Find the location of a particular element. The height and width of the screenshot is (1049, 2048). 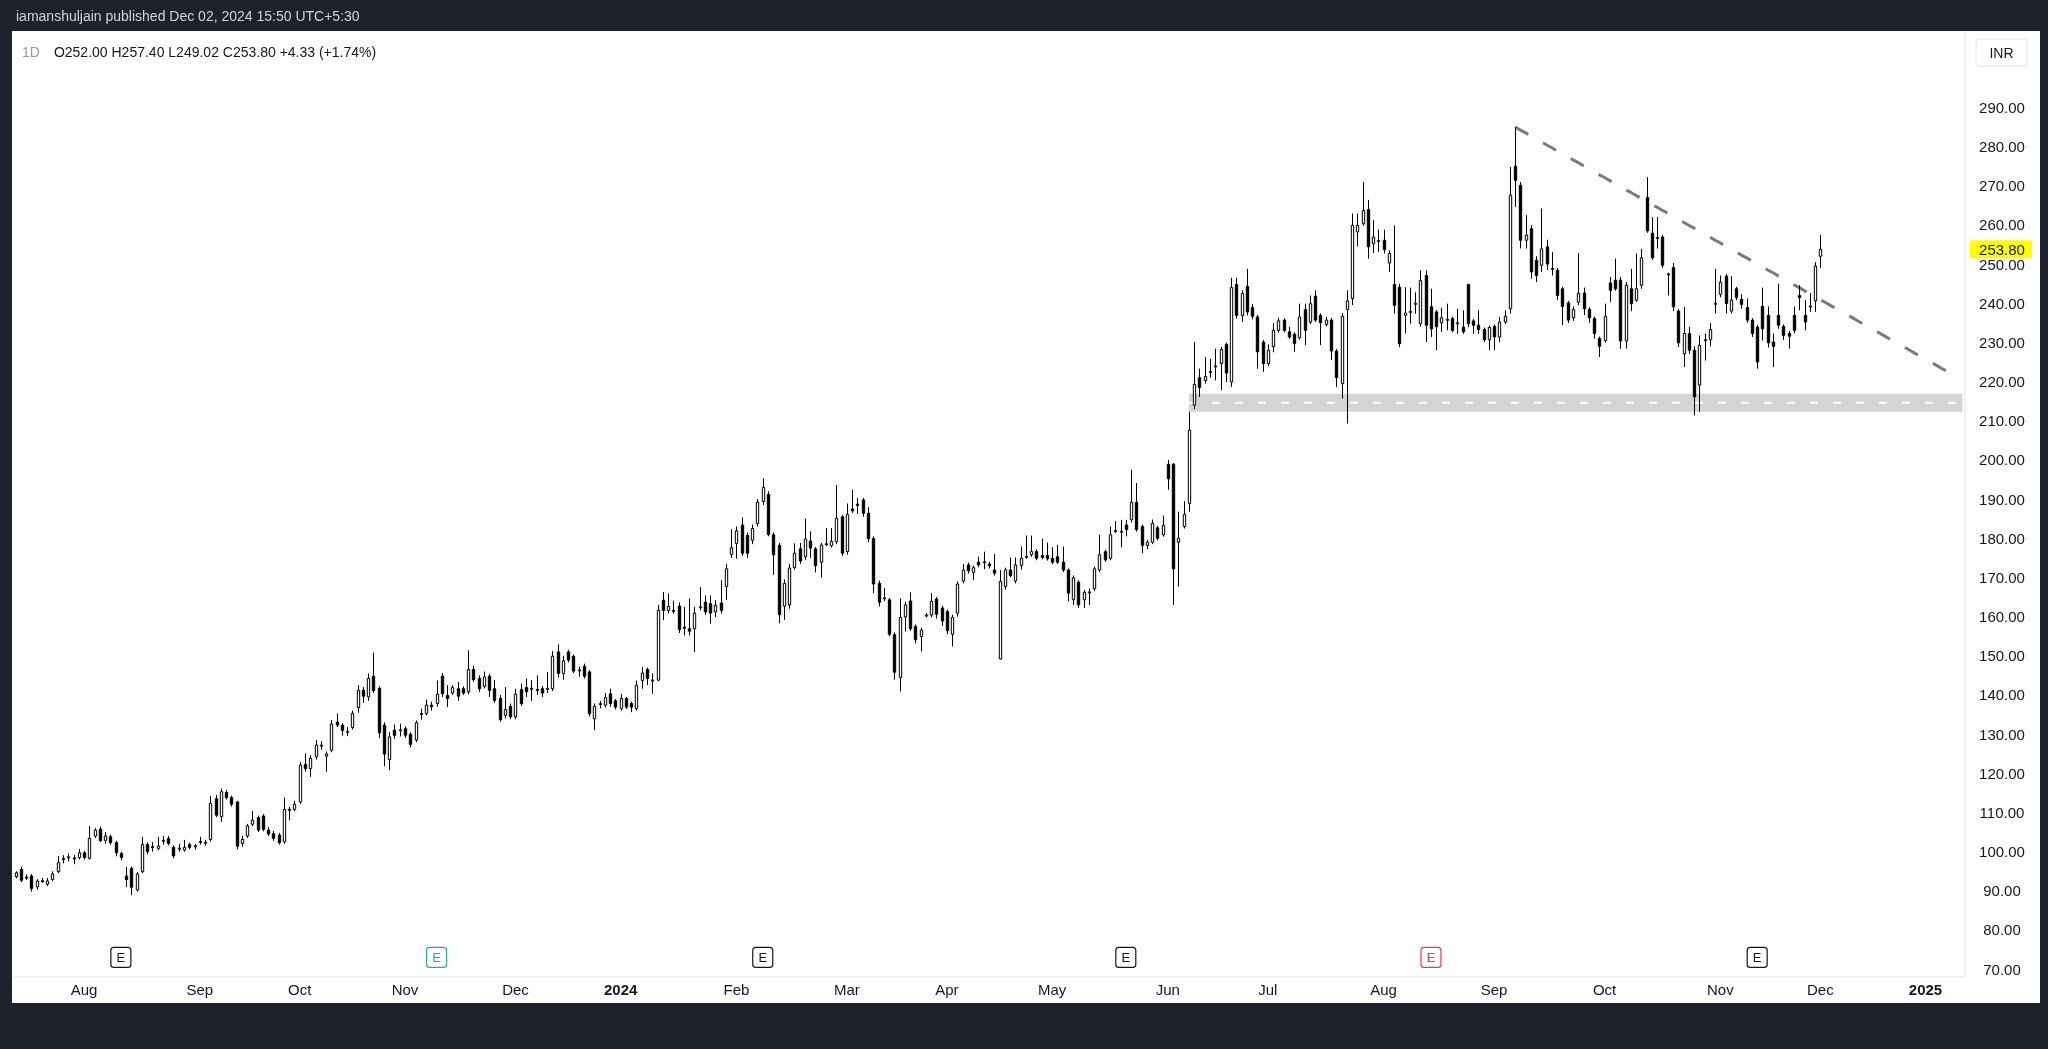

x-tick-label: Apr is located at coordinates (947, 989).